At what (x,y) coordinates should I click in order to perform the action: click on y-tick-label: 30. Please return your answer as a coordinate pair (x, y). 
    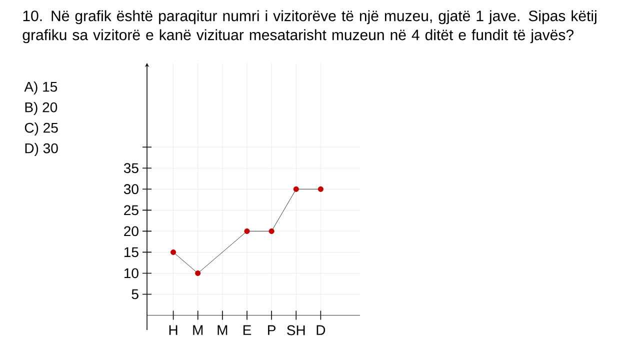
    Looking at the image, I should click on (131, 189).